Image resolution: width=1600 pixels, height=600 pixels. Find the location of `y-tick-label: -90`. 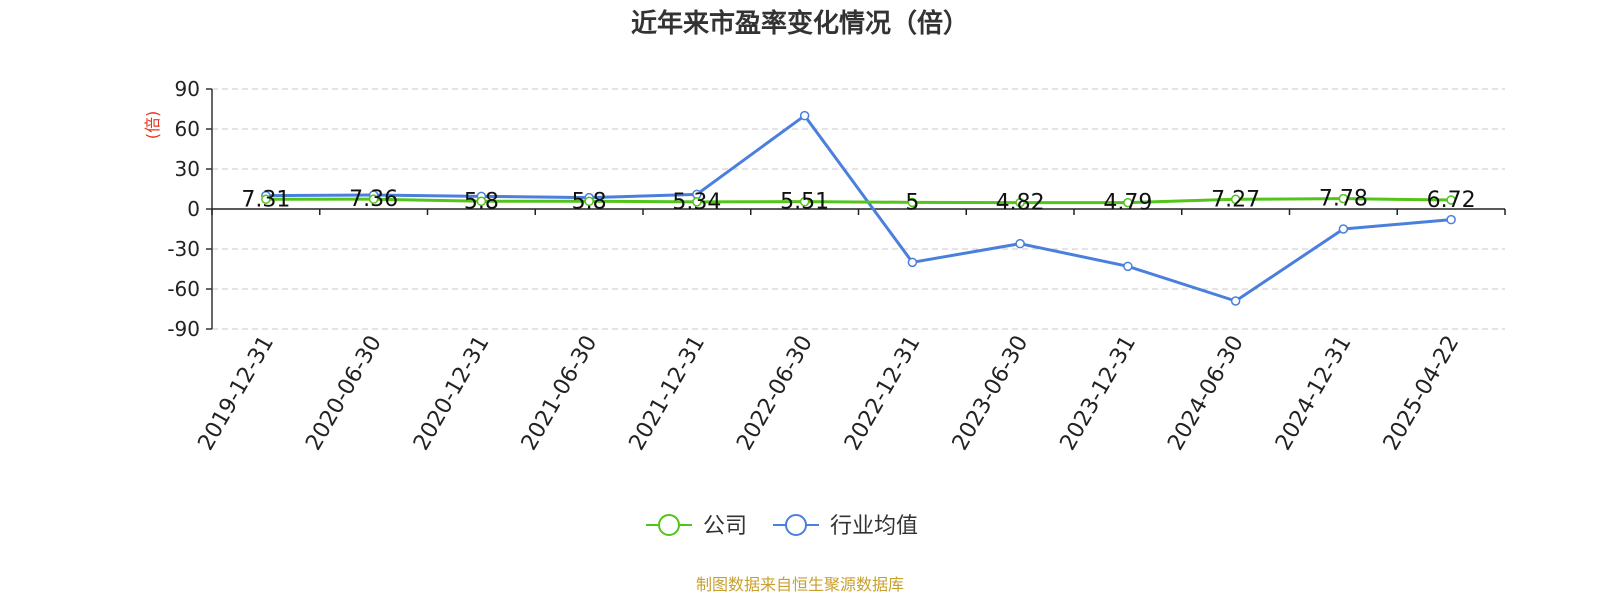

y-tick-label: -90 is located at coordinates (183, 329).